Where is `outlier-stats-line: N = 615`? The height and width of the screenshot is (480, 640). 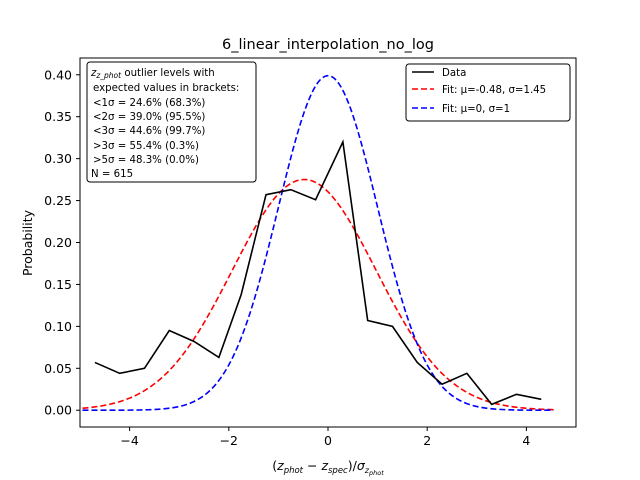
outlier-stats-line: N = 615 is located at coordinates (112, 174).